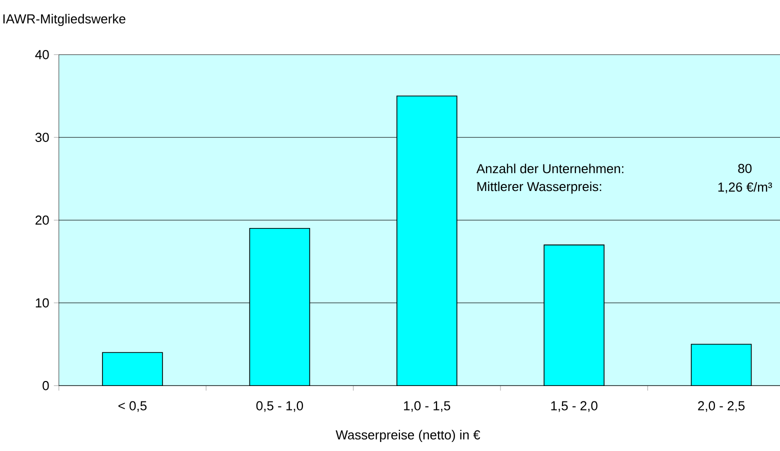 The width and height of the screenshot is (780, 451). Describe the element at coordinates (550, 169) in the screenshot. I see `annotation: Anzahl der Unternehmen:` at that location.